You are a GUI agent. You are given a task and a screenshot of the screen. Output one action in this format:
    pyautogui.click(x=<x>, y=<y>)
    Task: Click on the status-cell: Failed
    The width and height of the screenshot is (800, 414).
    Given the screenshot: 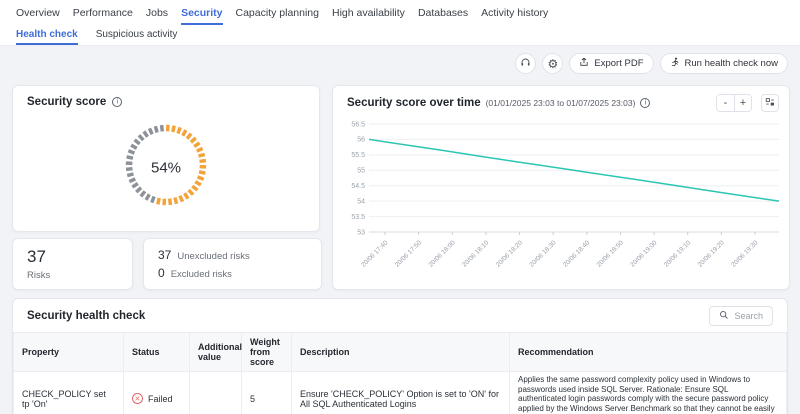 What is the action you would take?
    pyautogui.click(x=156, y=392)
    